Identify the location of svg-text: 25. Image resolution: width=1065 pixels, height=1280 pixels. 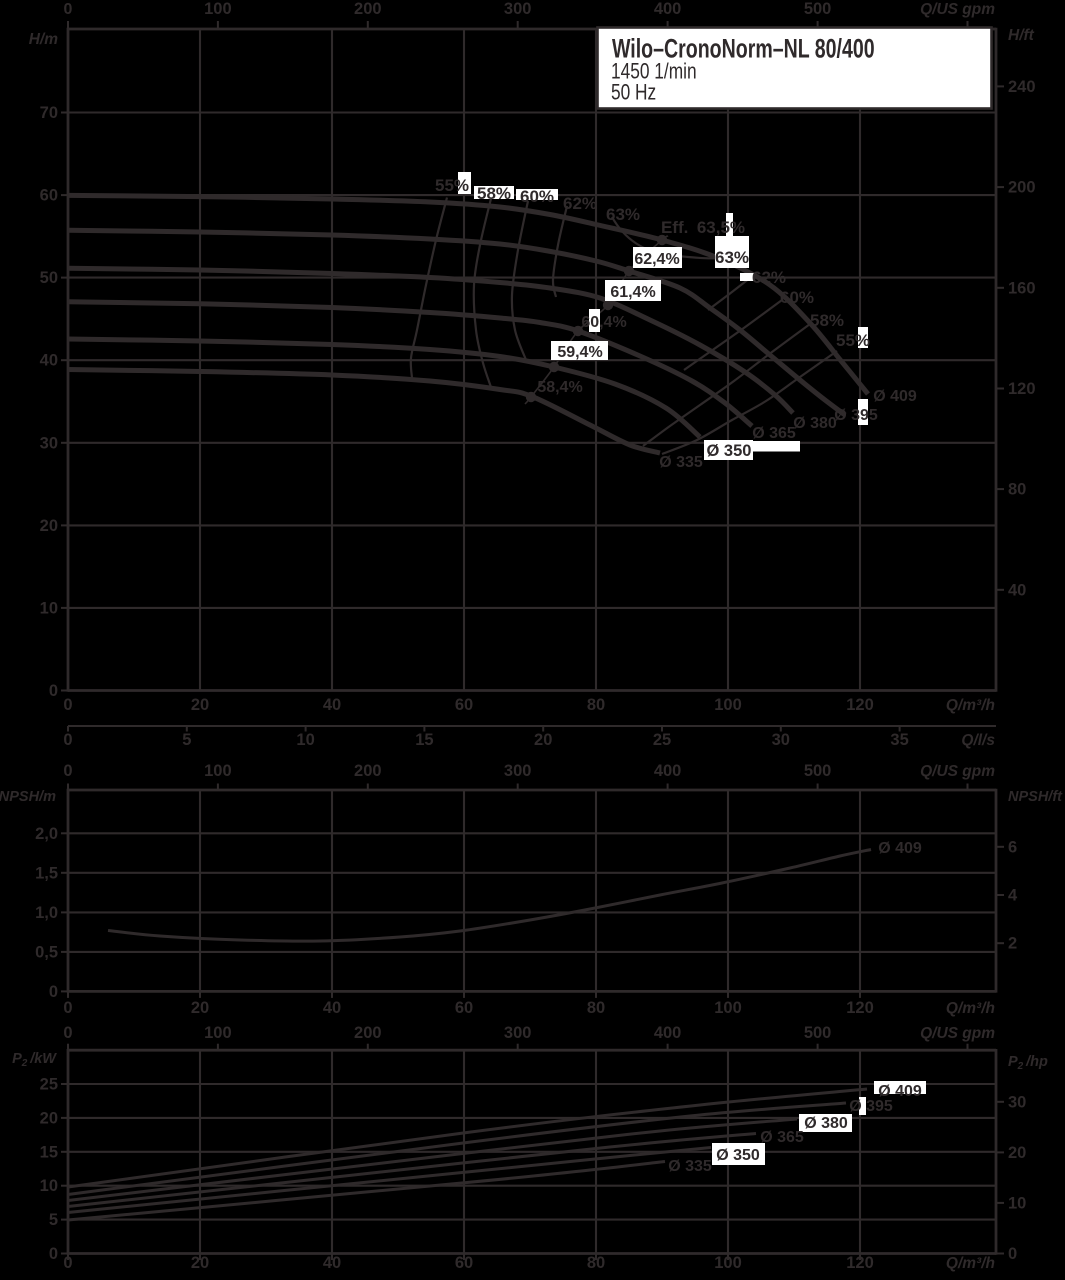
(662, 740).